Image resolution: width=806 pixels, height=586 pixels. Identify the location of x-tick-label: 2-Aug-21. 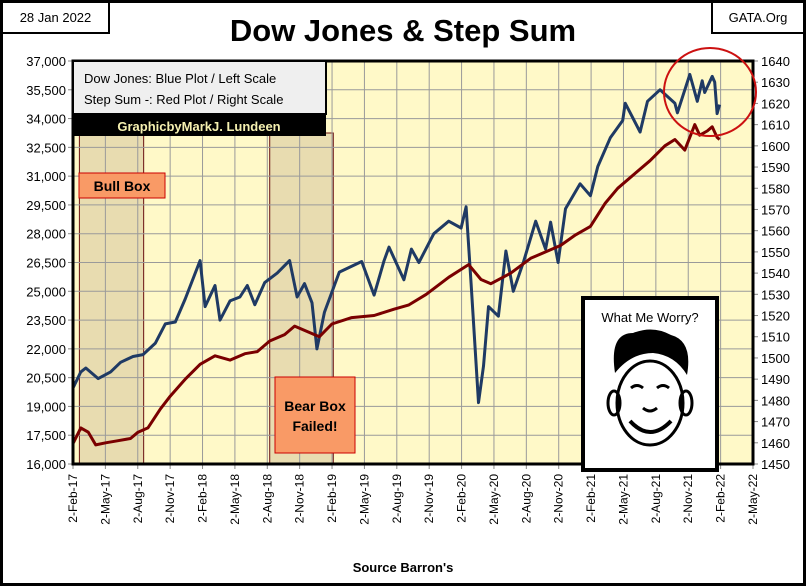
(656, 499).